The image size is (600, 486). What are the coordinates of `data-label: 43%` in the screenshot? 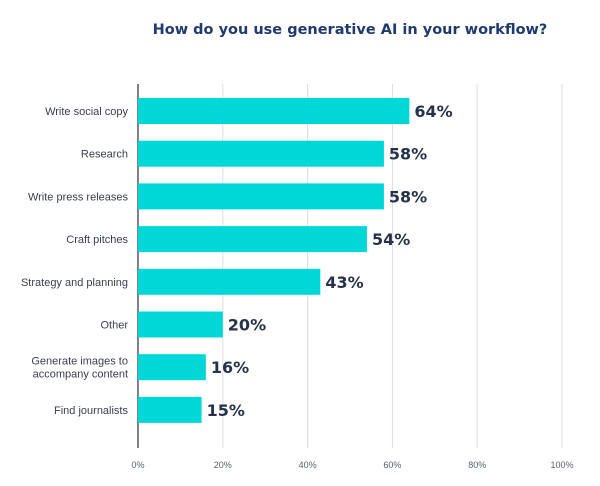 It's located at (344, 282).